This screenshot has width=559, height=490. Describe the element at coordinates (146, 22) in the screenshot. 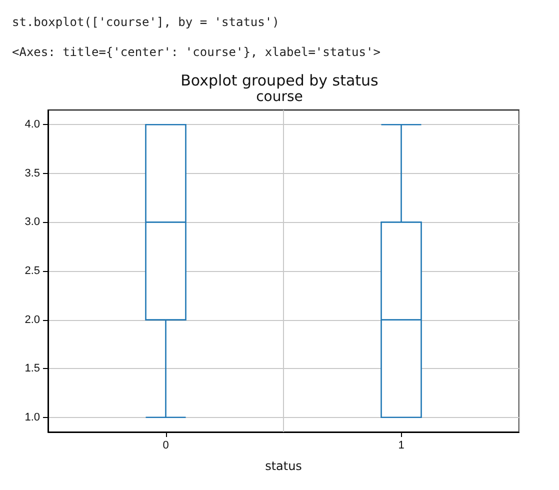

I see `text: st.boxplot(['course'], by = 'status')` at that location.